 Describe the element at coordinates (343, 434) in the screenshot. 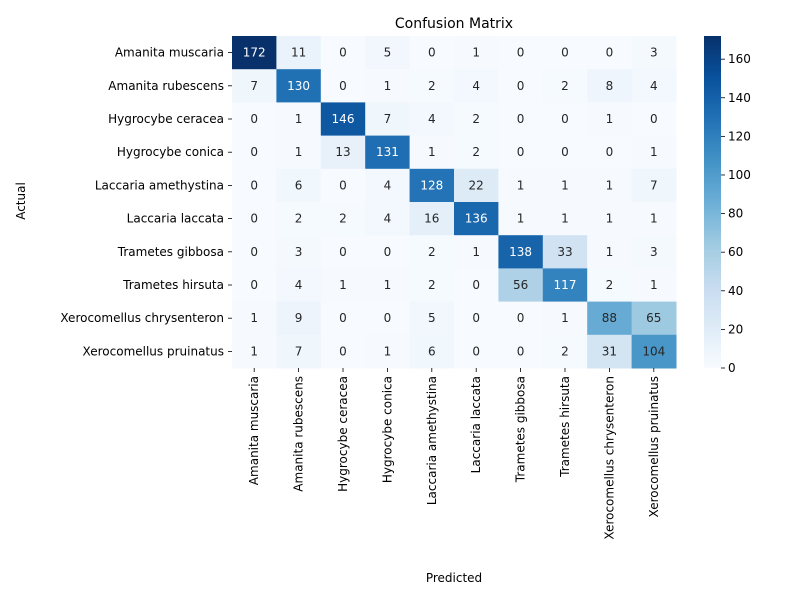

I see `x-tick-label: Hygrocybe ceracea` at that location.